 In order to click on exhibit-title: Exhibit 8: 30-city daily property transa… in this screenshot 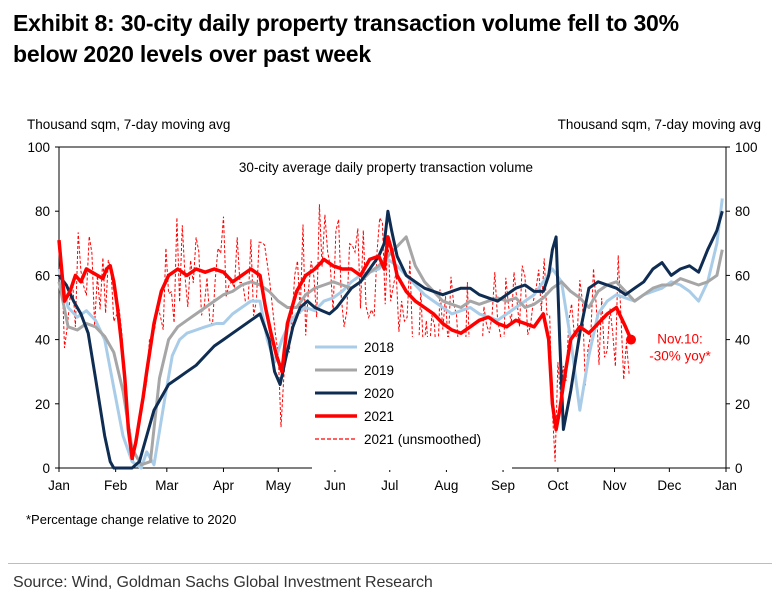, I will do `click(393, 39)`.